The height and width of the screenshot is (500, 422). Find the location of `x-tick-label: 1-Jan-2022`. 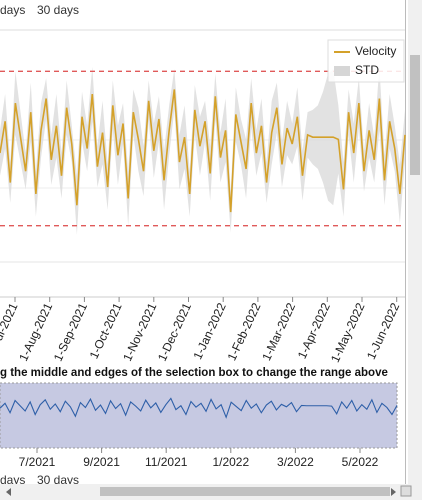

x-tick-label: 1-Jan-2022 is located at coordinates (209, 330).